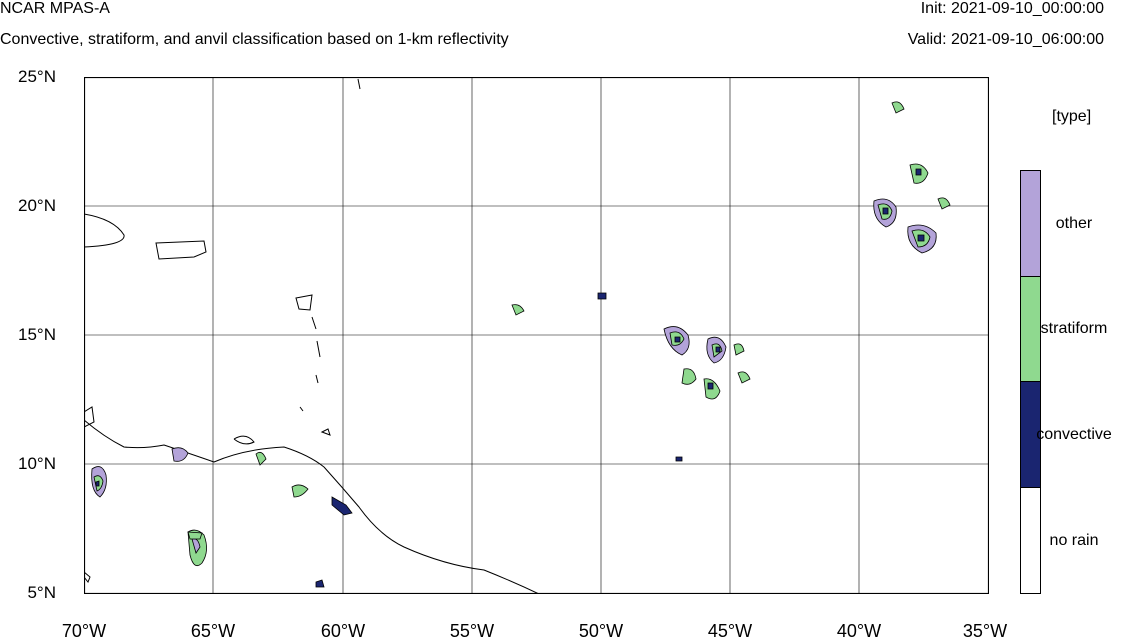 This screenshot has height=641, width=1128. What do you see at coordinates (1074, 223) in the screenshot?
I see `legend-label-other: other` at bounding box center [1074, 223].